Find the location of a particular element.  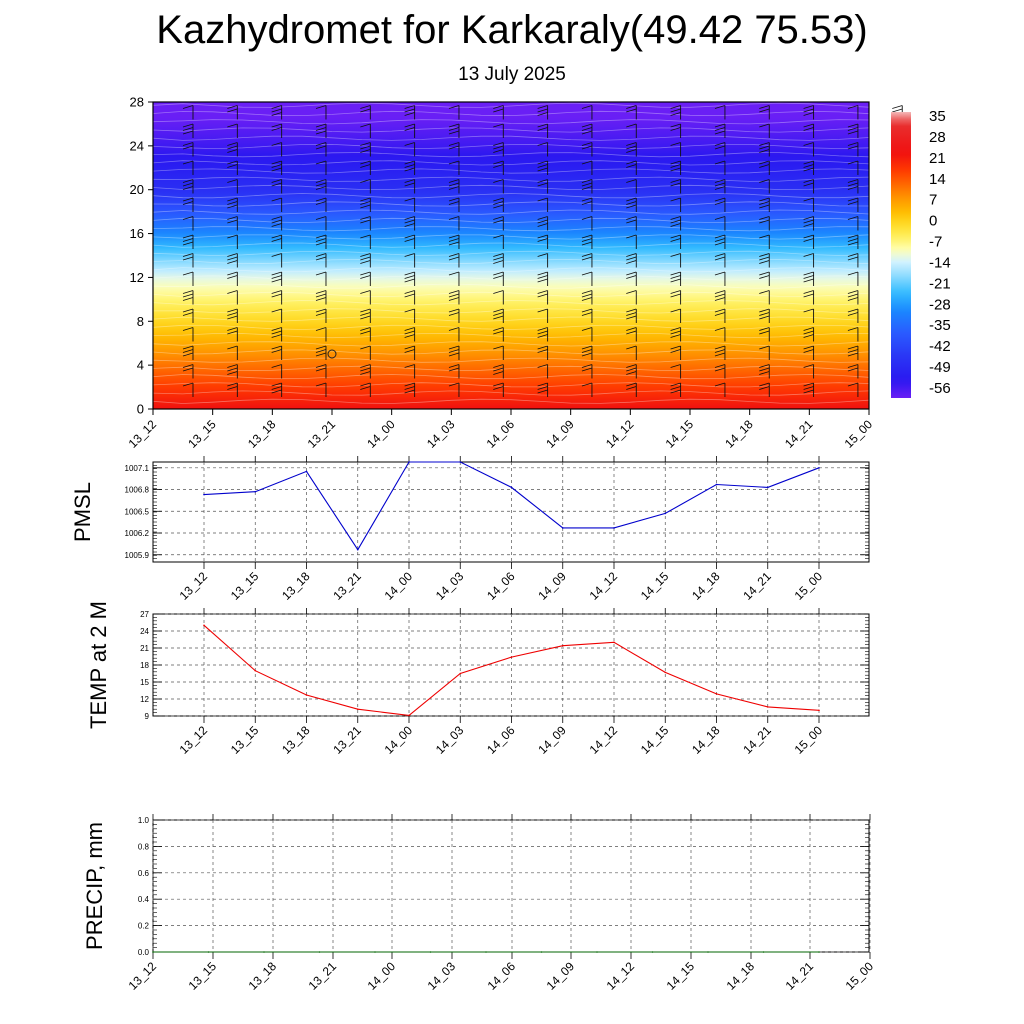

pmsl-x-tick-label: 14_06 is located at coordinates (501, 586).